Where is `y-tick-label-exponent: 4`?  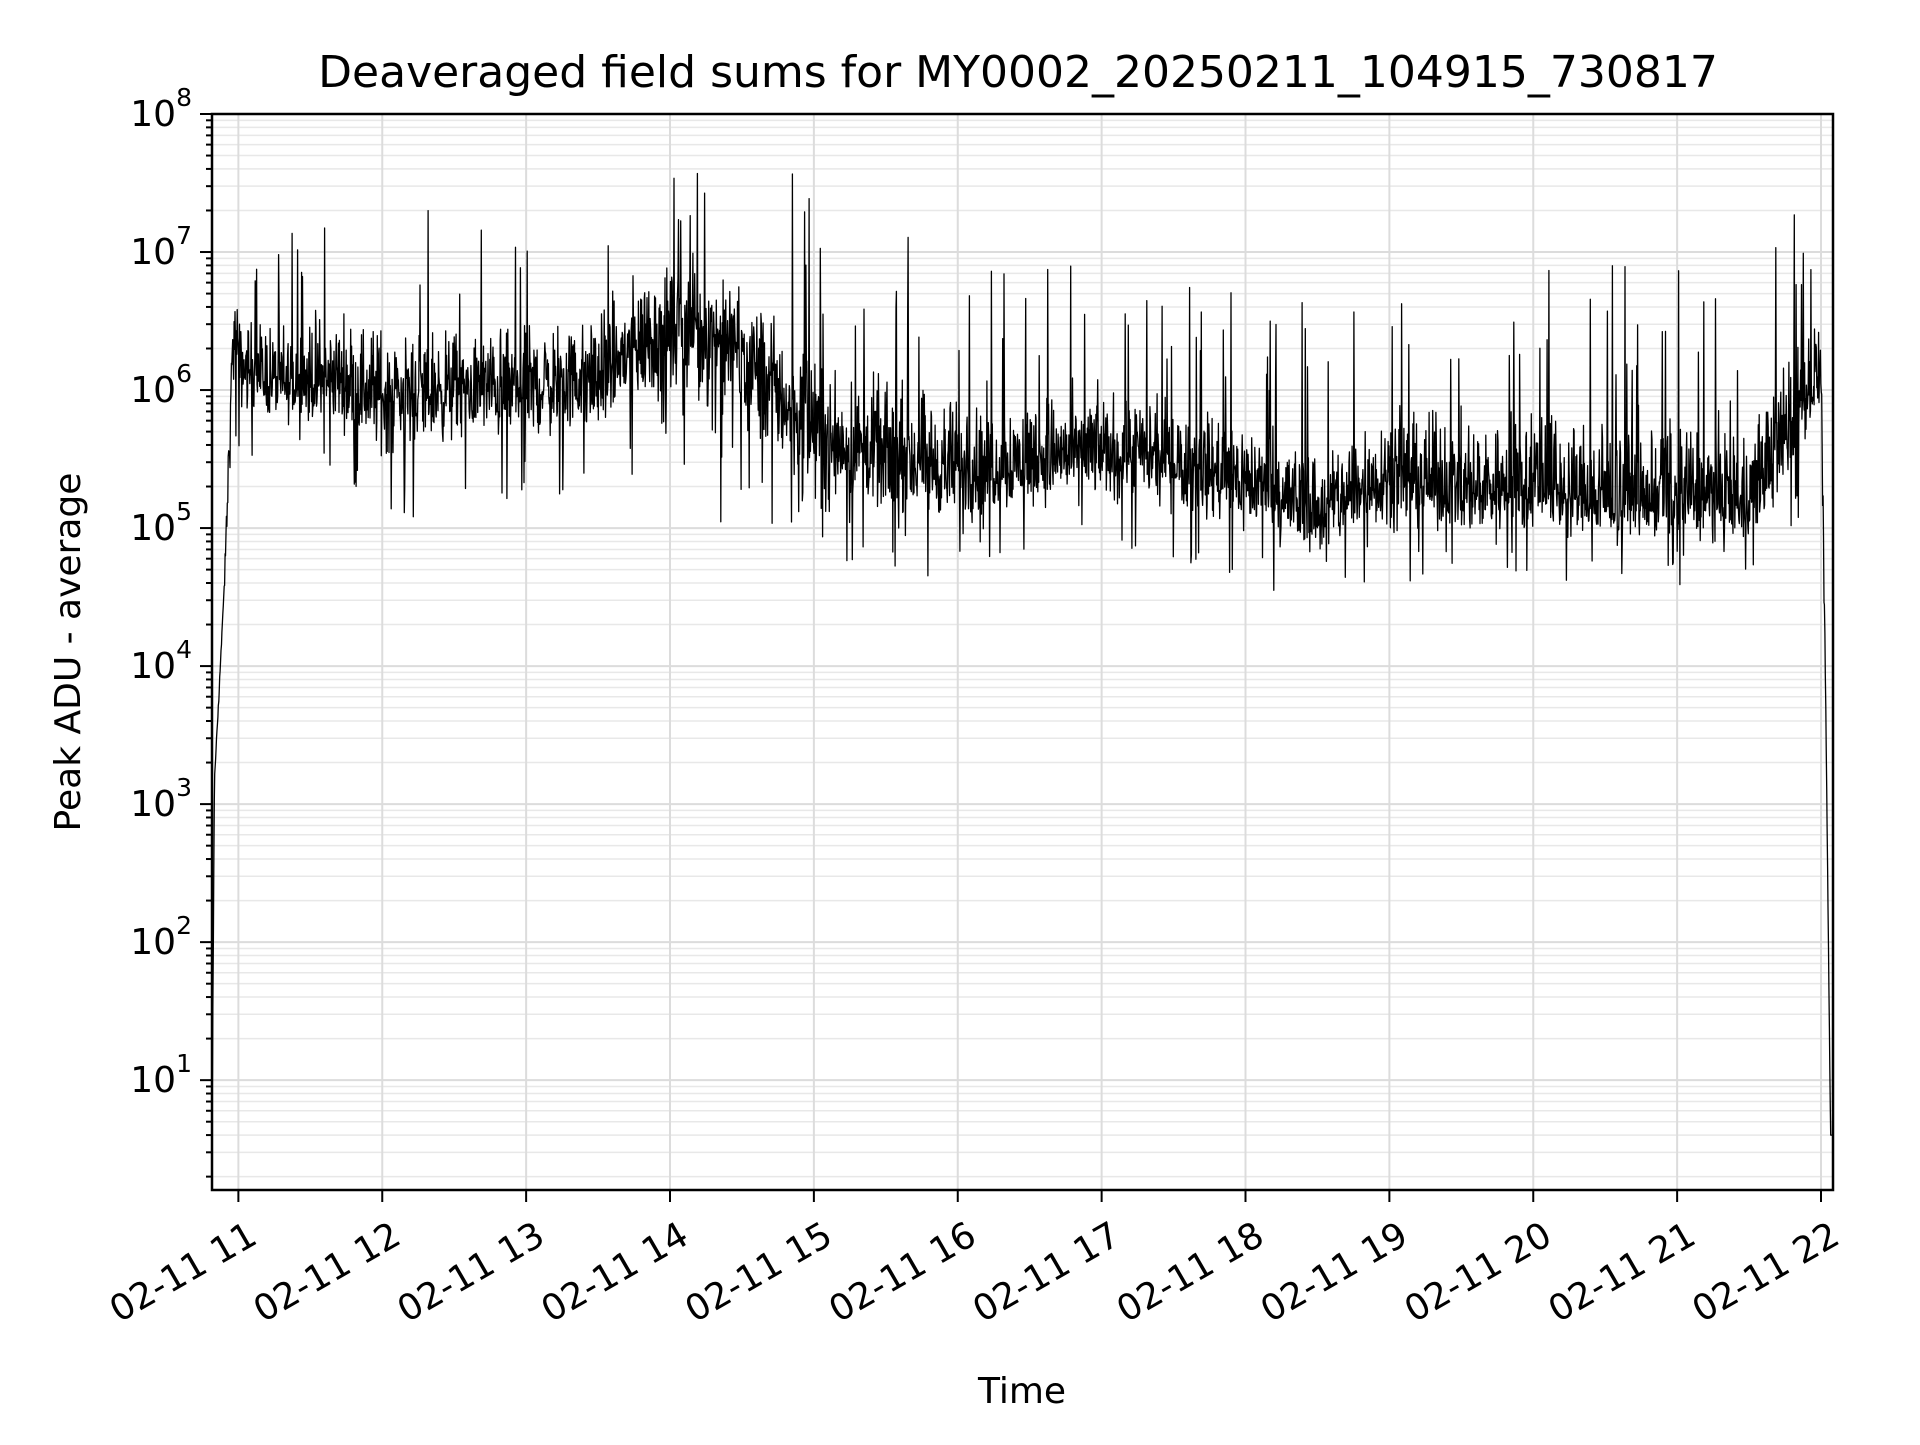
y-tick-label-exponent: 4 is located at coordinates (184, 649).